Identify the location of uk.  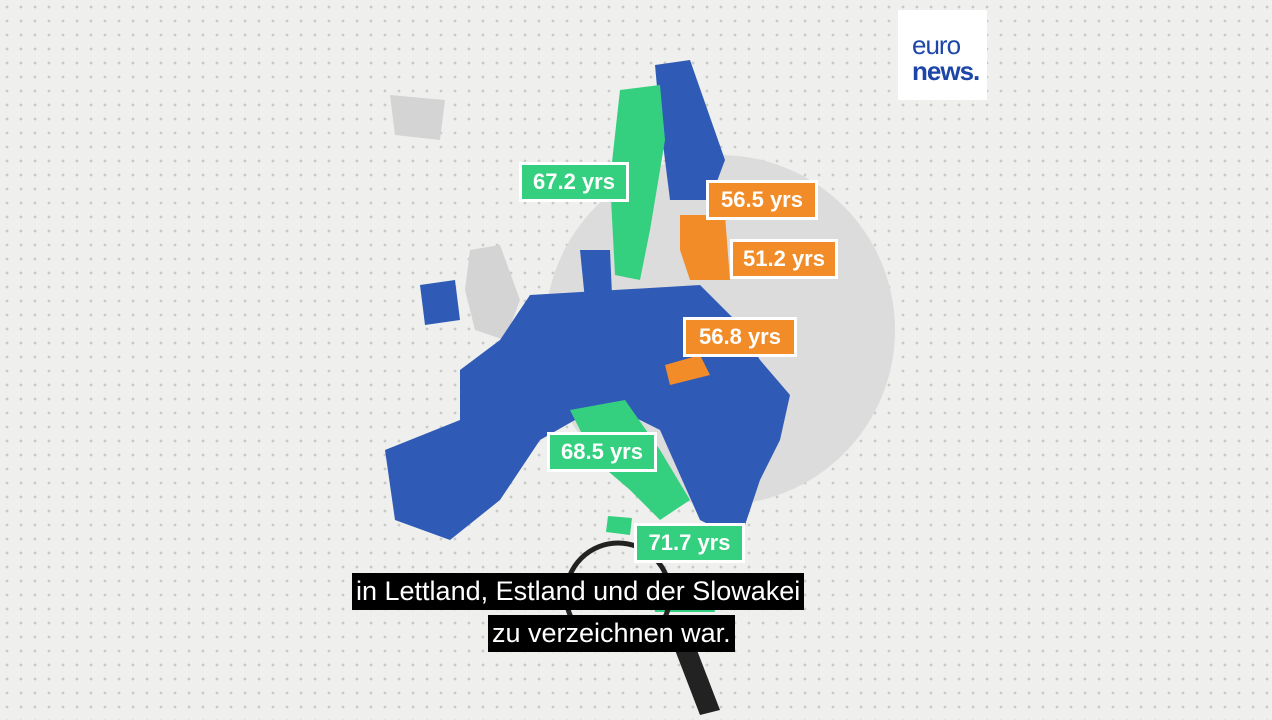
(492, 292).